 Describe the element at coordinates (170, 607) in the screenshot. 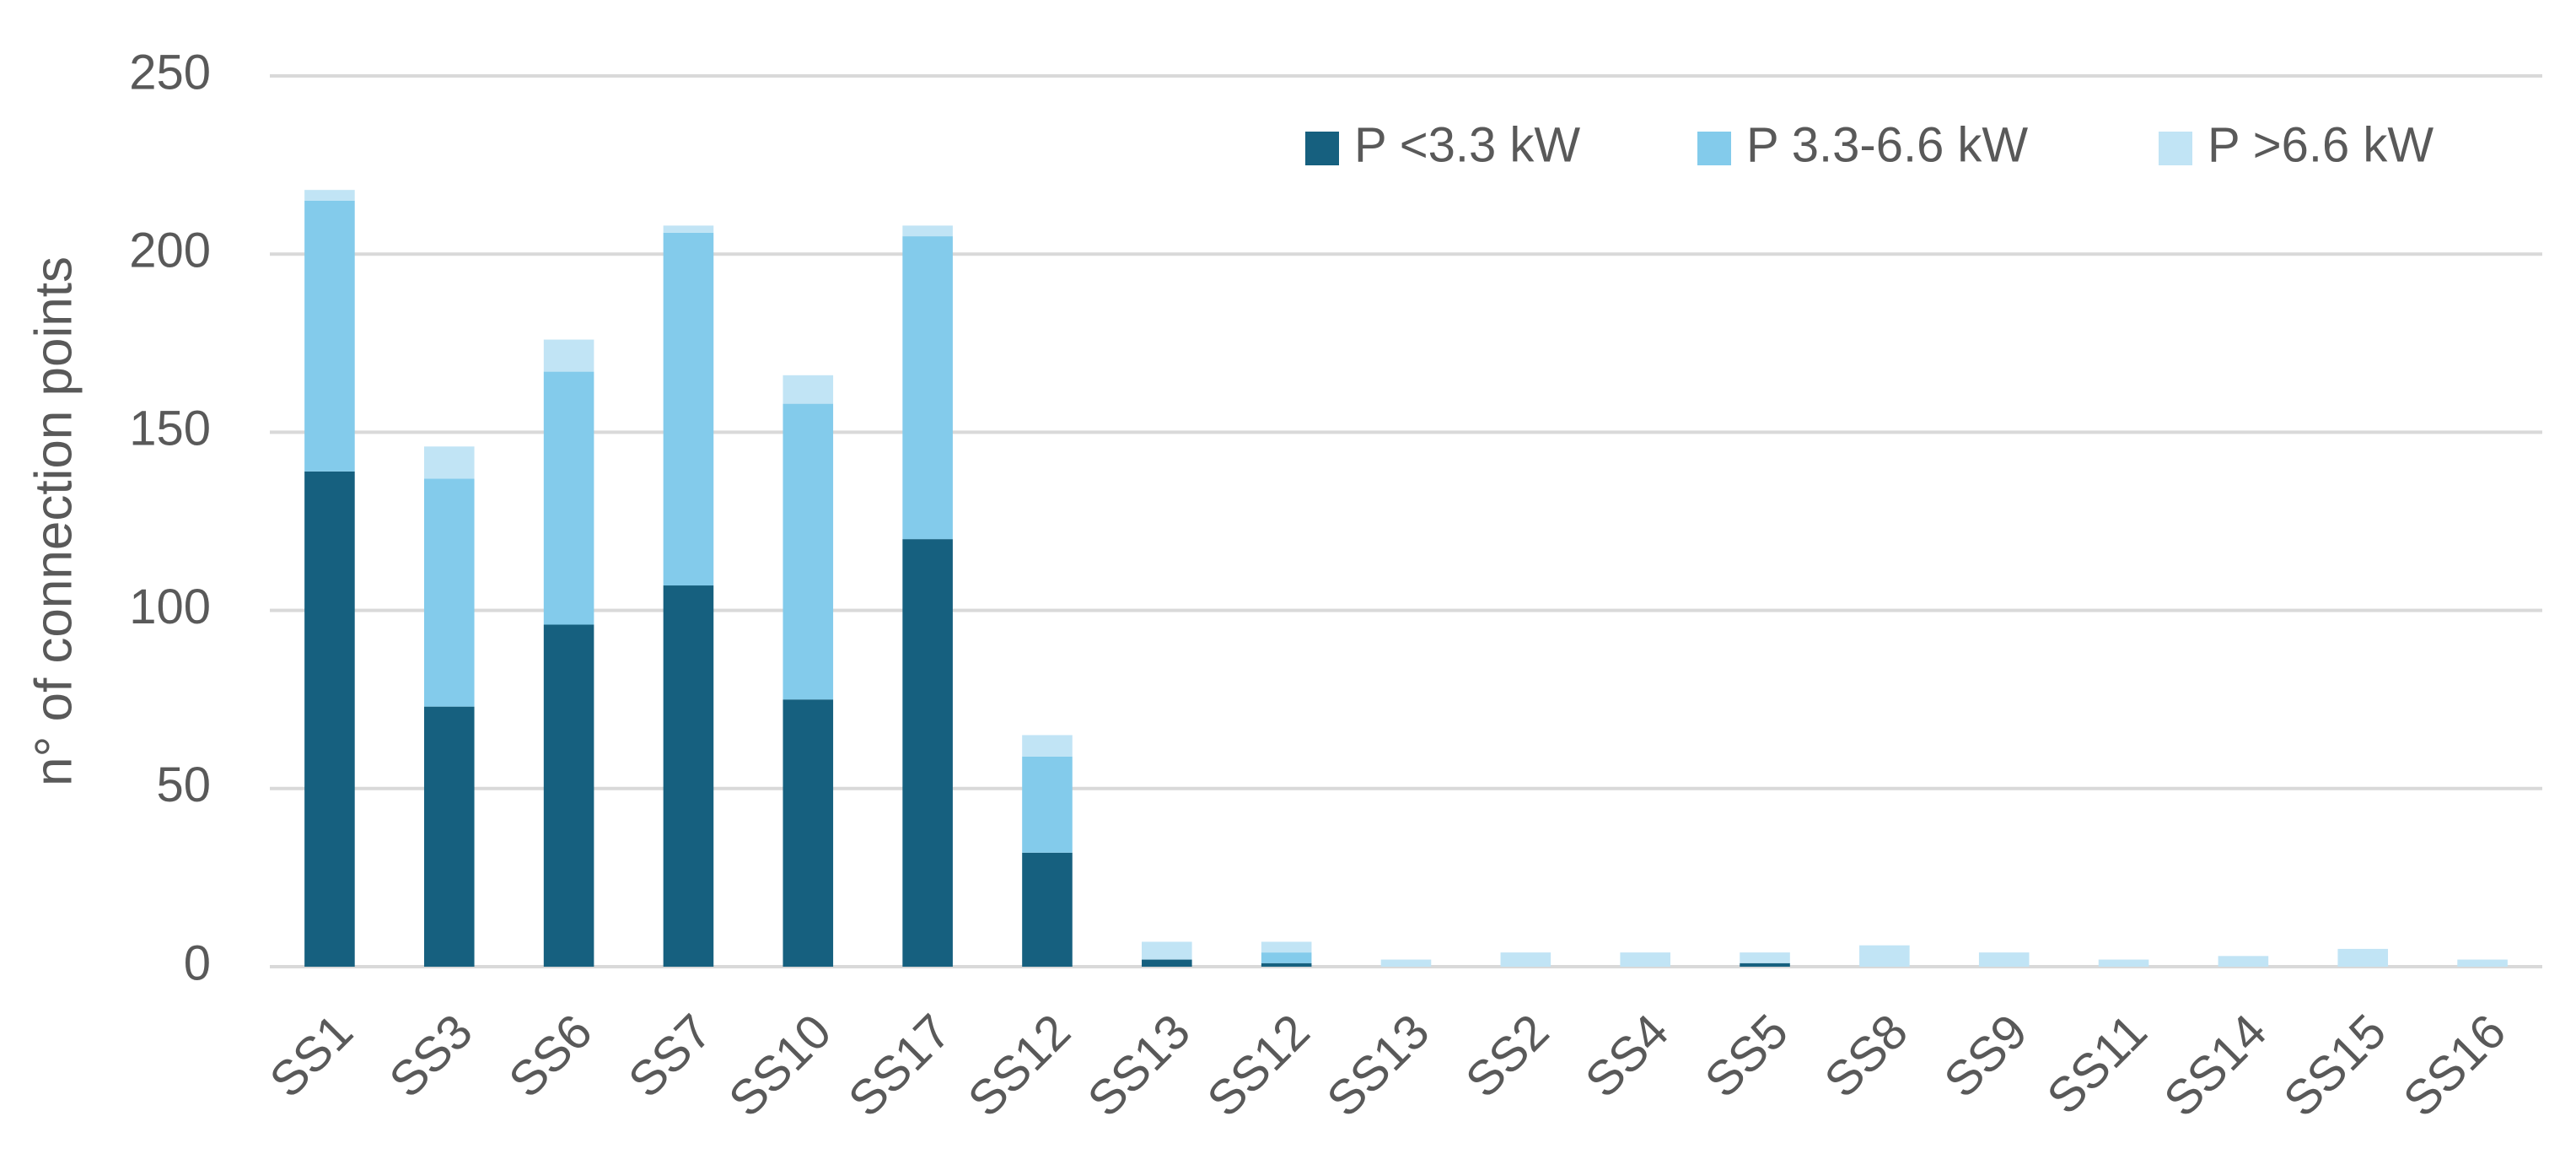

I see `y-tick-label: 100` at that location.